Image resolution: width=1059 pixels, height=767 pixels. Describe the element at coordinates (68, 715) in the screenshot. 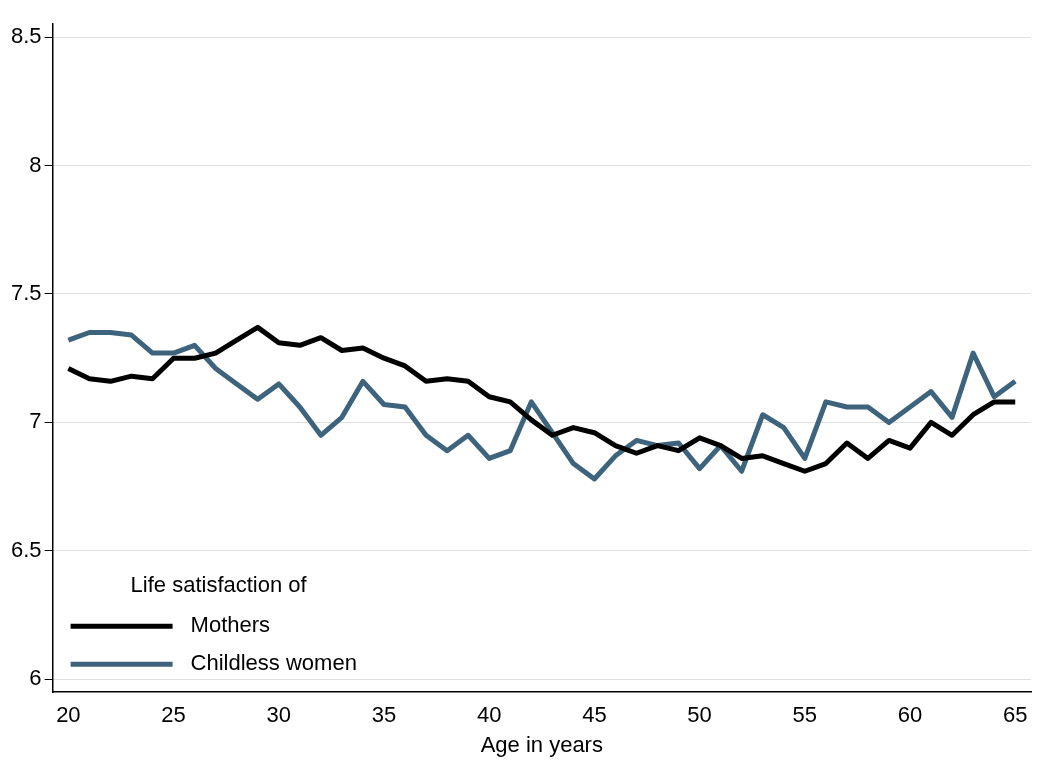

I see `x-tick-label: 20` at that location.